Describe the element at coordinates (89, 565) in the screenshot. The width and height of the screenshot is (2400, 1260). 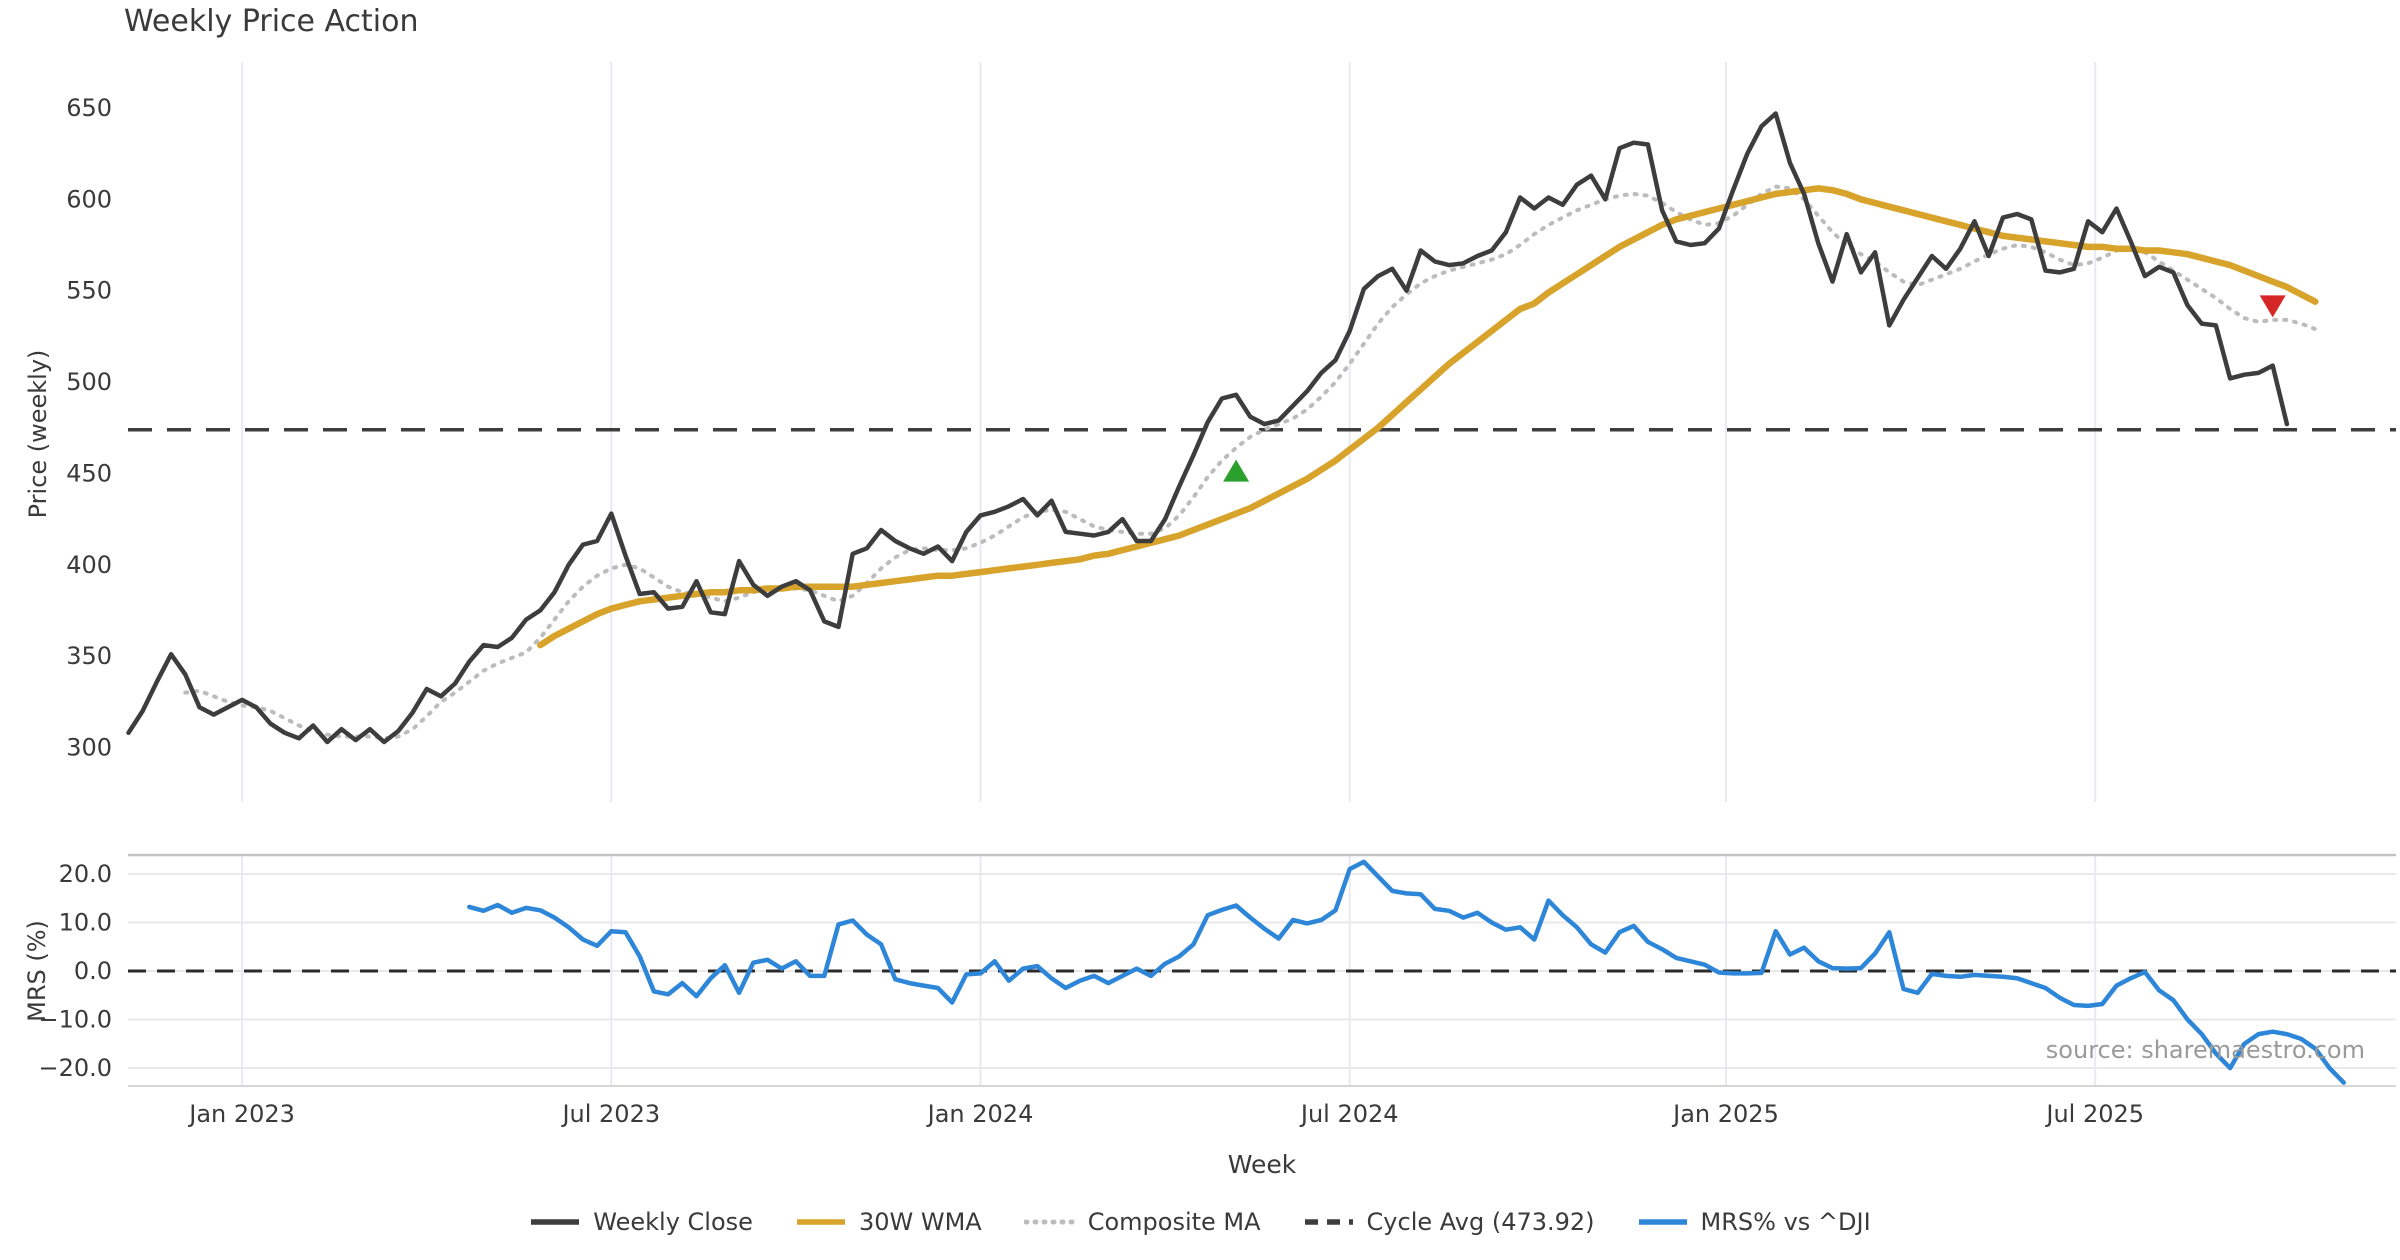
I see `price-tick-label: 400` at that location.